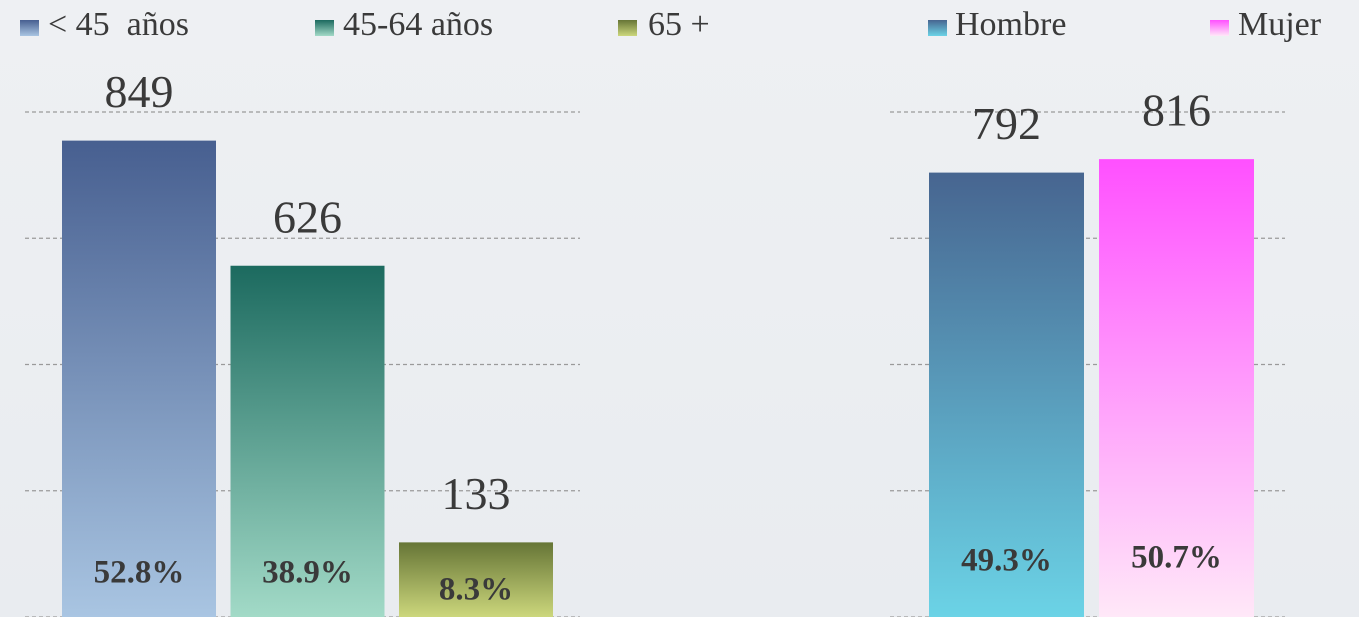 The image size is (1359, 617). What do you see at coordinates (1010, 24) in the screenshot?
I see `legend-label: Hombre` at bounding box center [1010, 24].